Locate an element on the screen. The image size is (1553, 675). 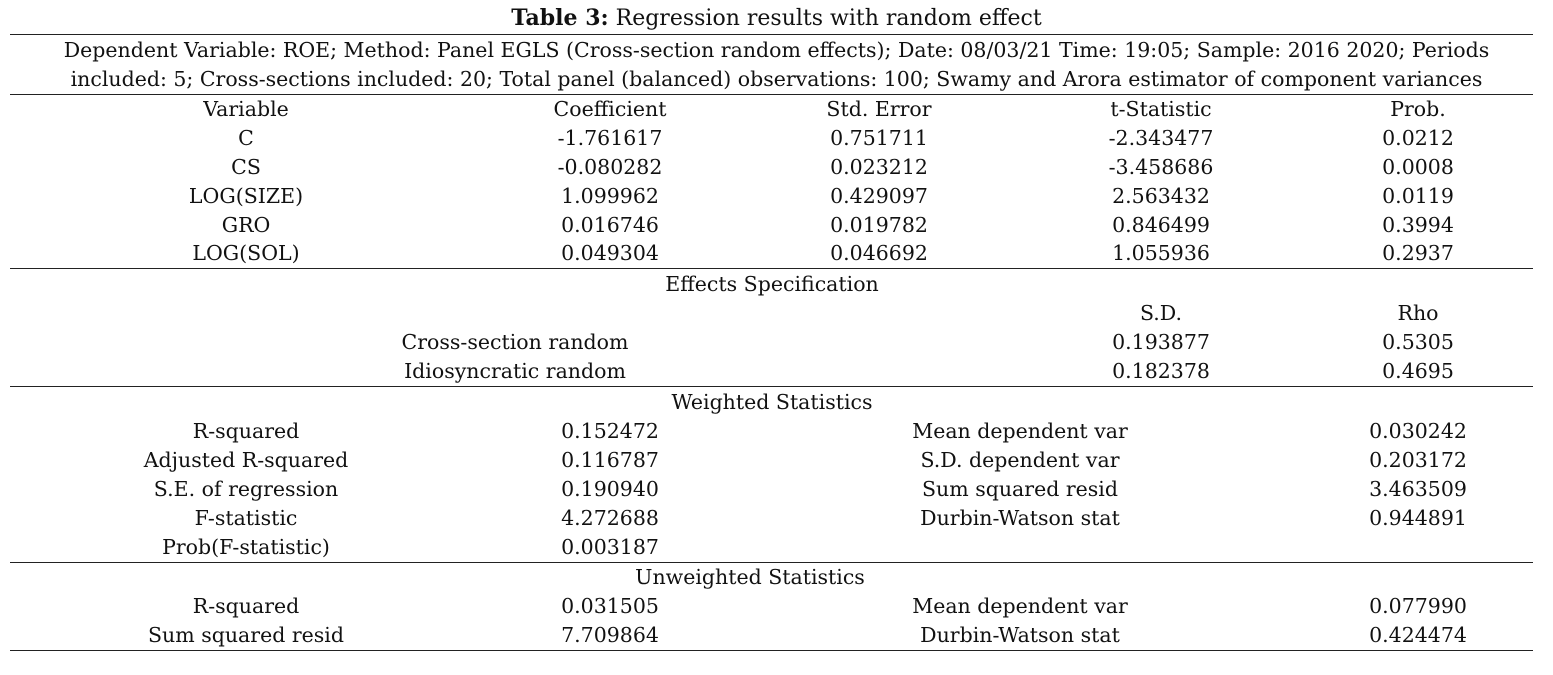
effects-sd: 0.182378 is located at coordinates (1161, 371).